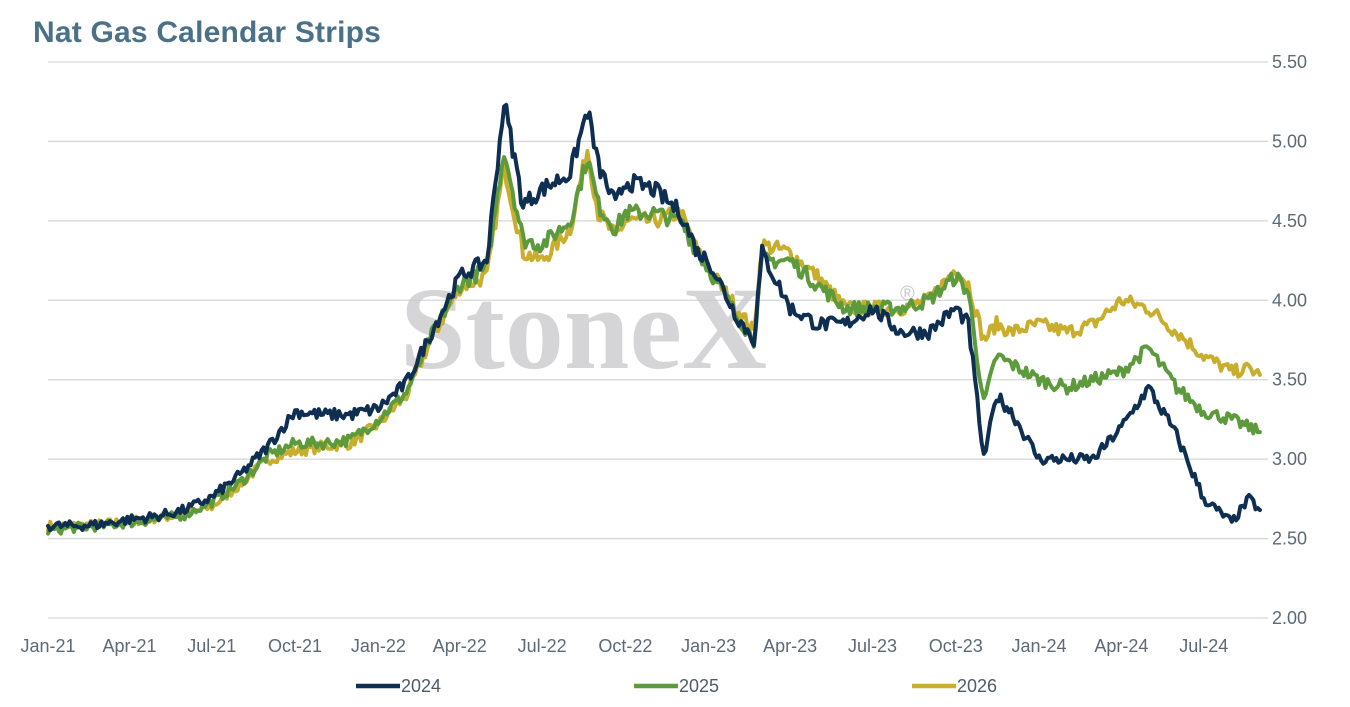  What do you see at coordinates (1289, 380) in the screenshot?
I see `y-tick-label: 3.50` at bounding box center [1289, 380].